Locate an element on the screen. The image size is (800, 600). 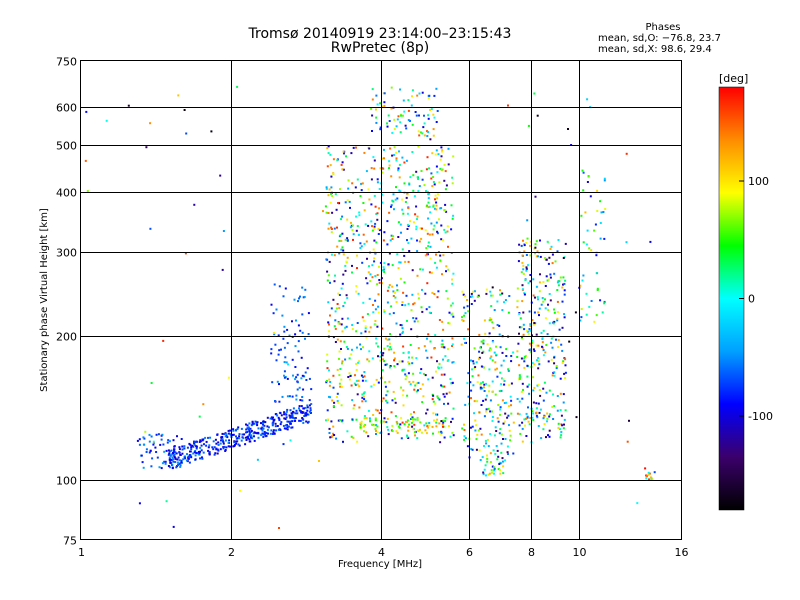
colorbar-tick-label: -100 is located at coordinates (760, 416).